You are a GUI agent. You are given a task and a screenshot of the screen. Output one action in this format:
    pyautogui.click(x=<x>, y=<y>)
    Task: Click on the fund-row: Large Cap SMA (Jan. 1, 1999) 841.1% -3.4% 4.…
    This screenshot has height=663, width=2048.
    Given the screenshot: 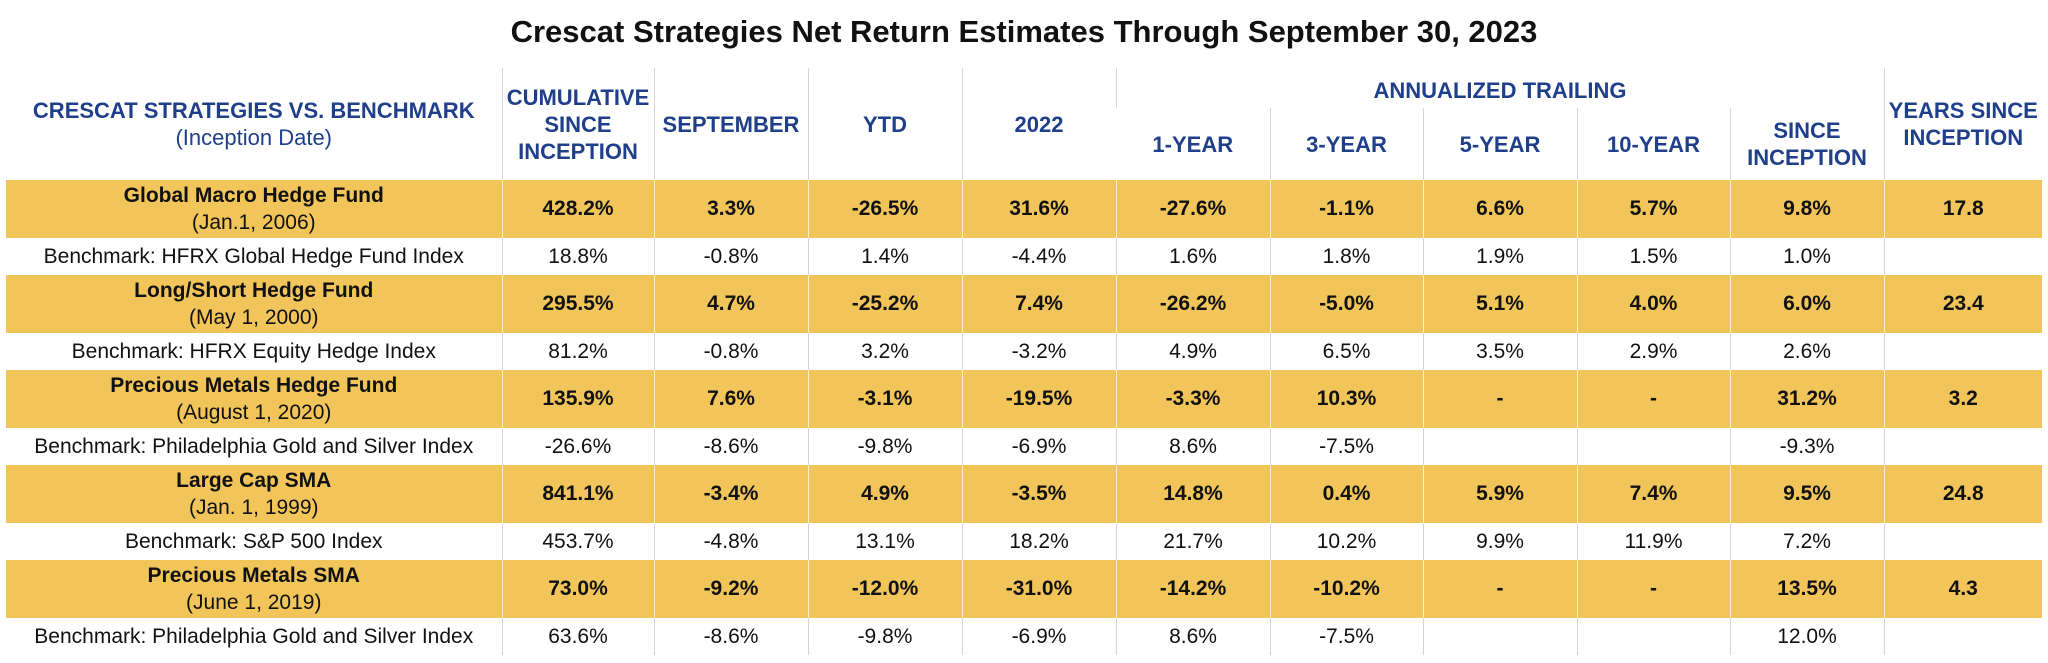 What is the action you would take?
    pyautogui.click(x=1024, y=494)
    